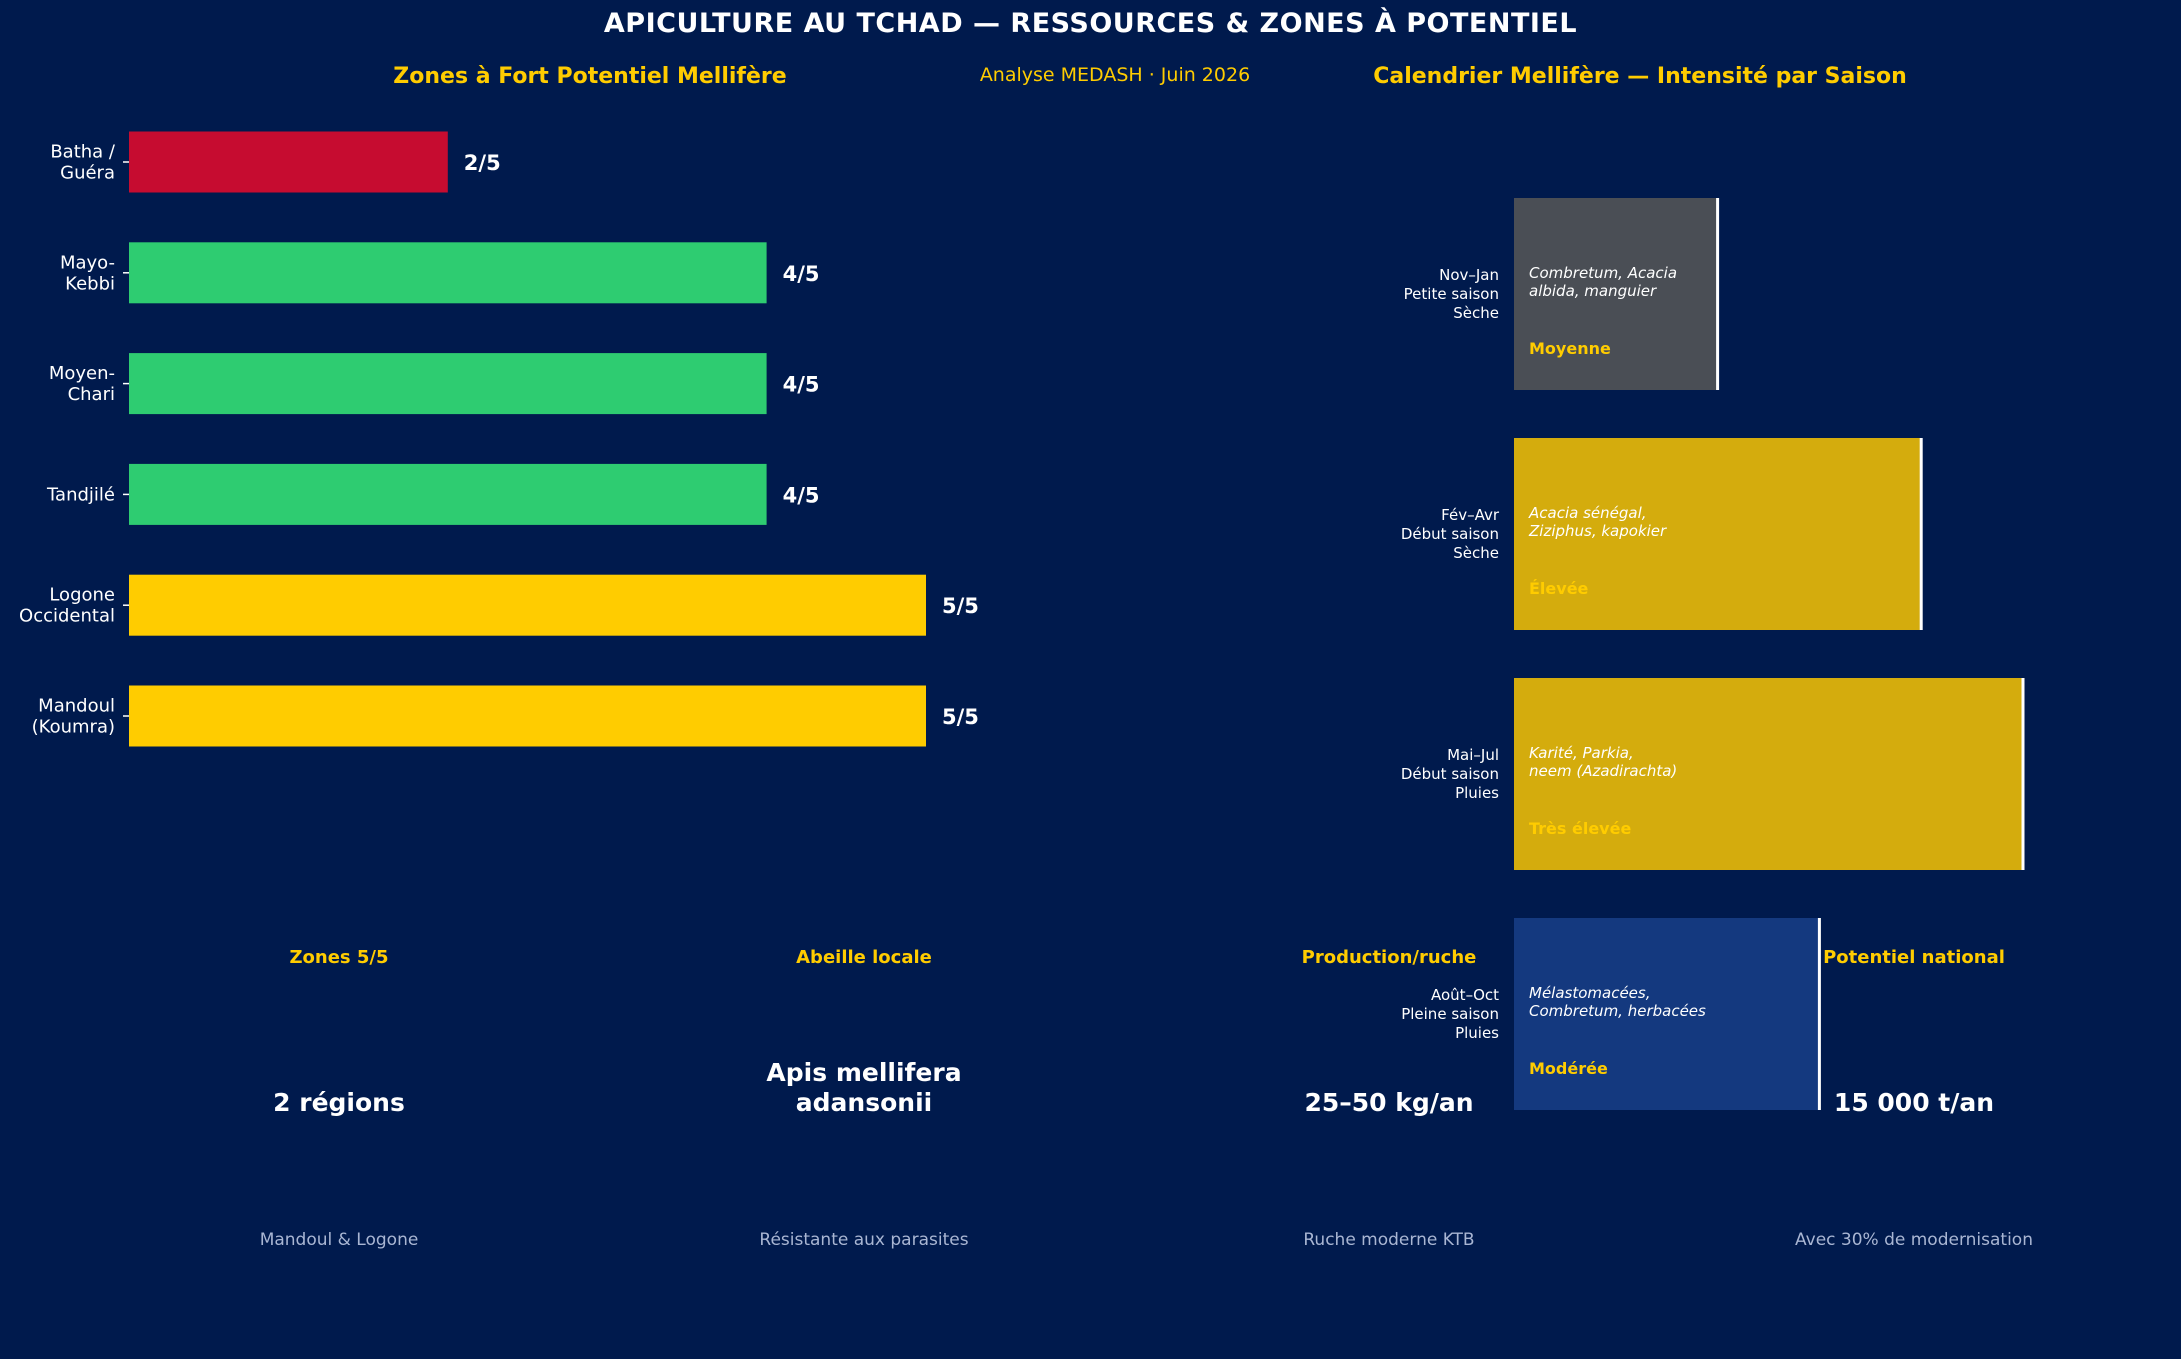 Image resolution: width=2181 pixels, height=1359 pixels. I want to click on zone-category-label: Chari, so click(91, 394).